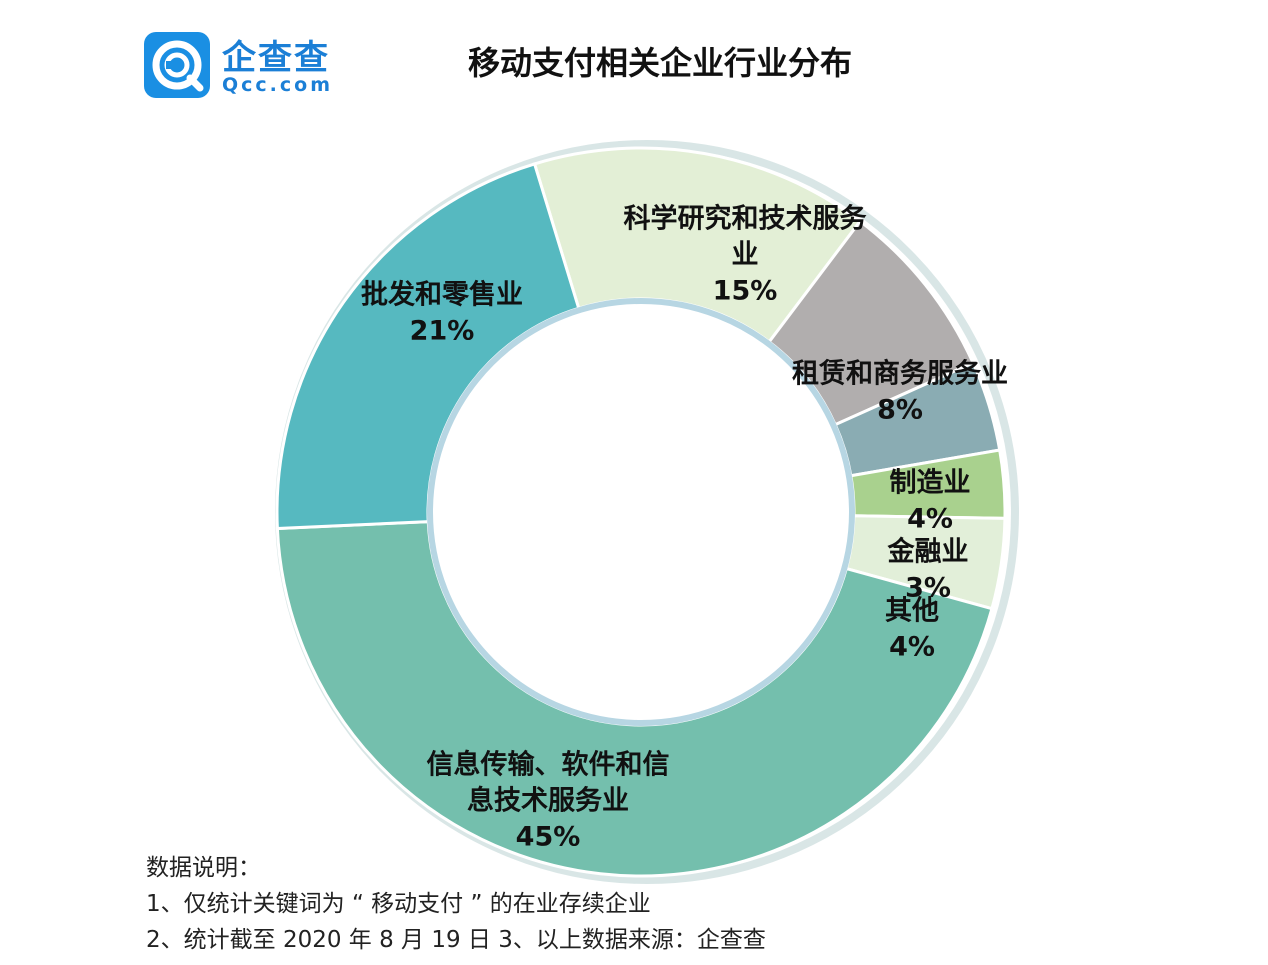 The width and height of the screenshot is (1268, 965). I want to click on slice-category-label: 批发和零售业, so click(442, 295).